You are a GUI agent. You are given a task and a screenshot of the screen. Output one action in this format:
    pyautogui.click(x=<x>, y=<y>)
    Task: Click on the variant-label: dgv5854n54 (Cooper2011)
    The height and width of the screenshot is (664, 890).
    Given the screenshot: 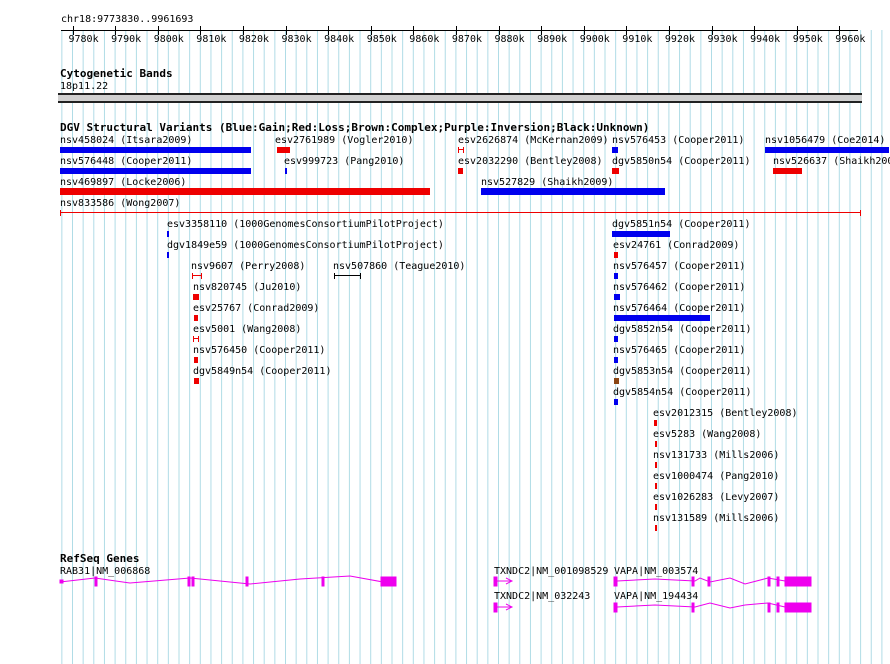 What is the action you would take?
    pyautogui.click(x=682, y=392)
    